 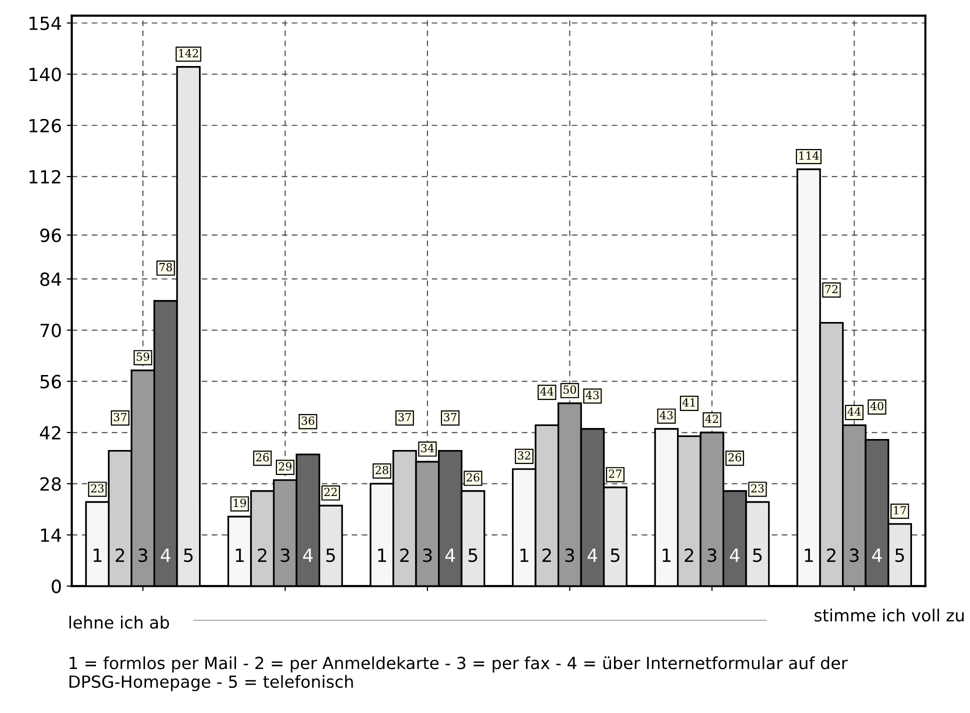 I want to click on y-tick-label: 140, so click(x=45, y=75).